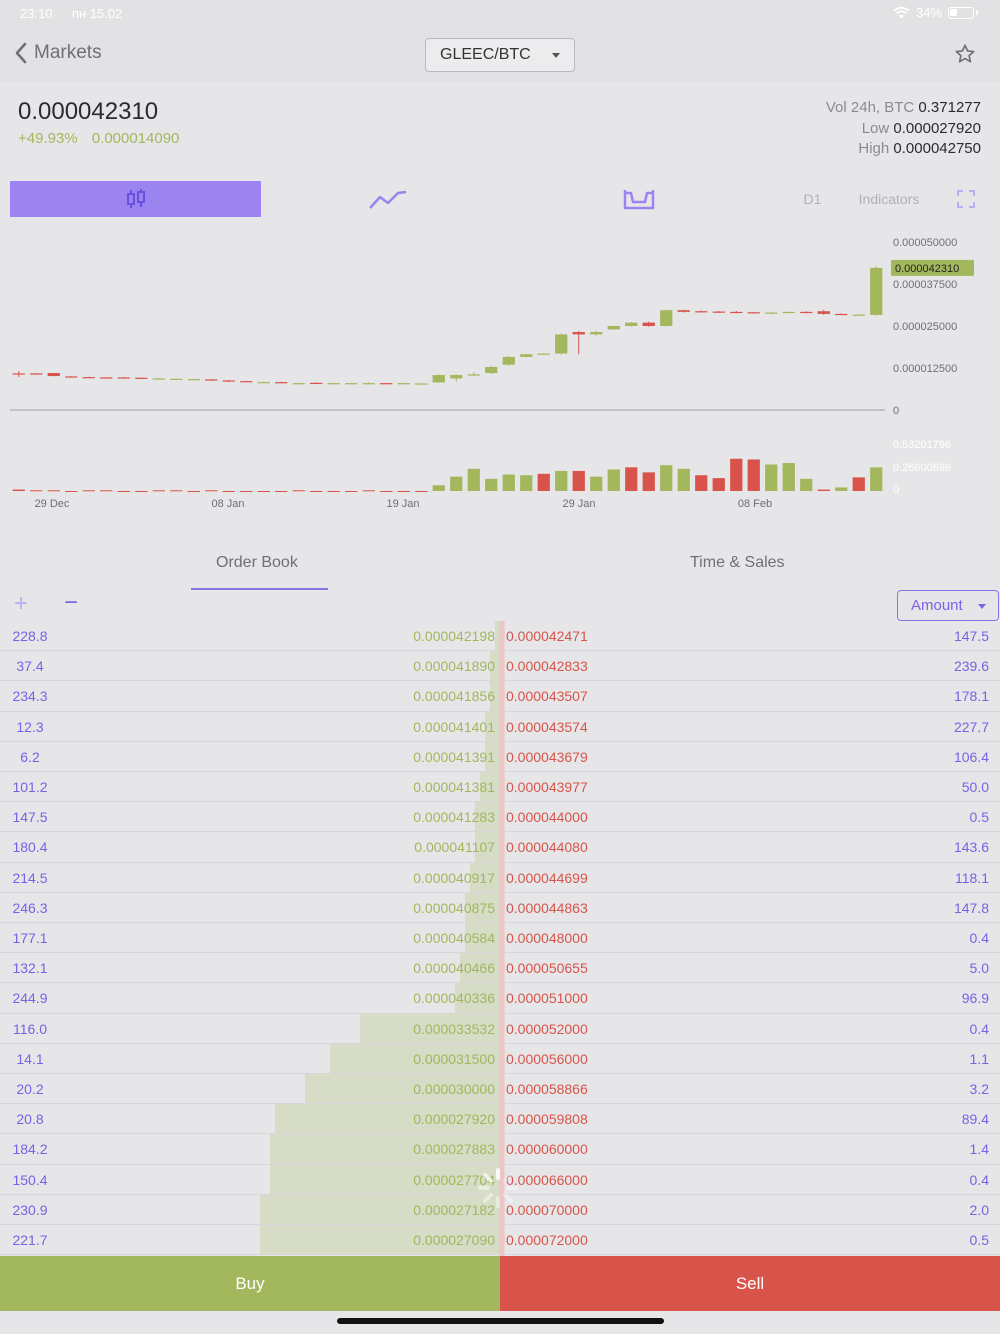 This screenshot has height=1334, width=1000. What do you see at coordinates (750, 1283) in the screenshot?
I see `sell-button: Sell` at bounding box center [750, 1283].